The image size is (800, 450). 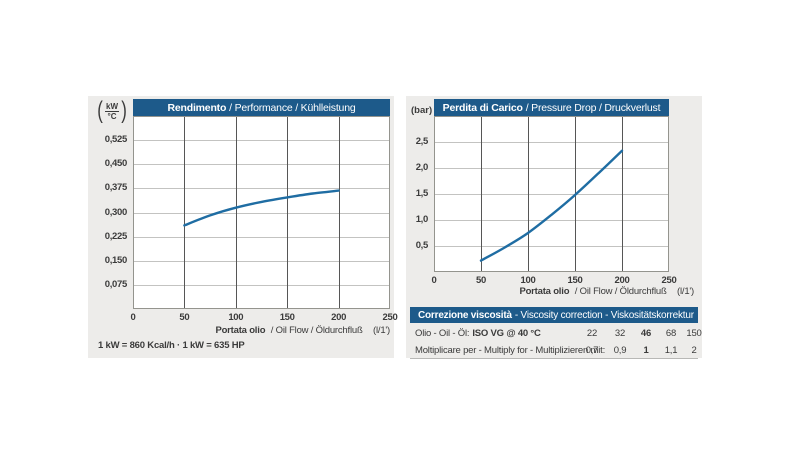 What do you see at coordinates (620, 350) in the screenshot?
I see `table-value: 0,9` at bounding box center [620, 350].